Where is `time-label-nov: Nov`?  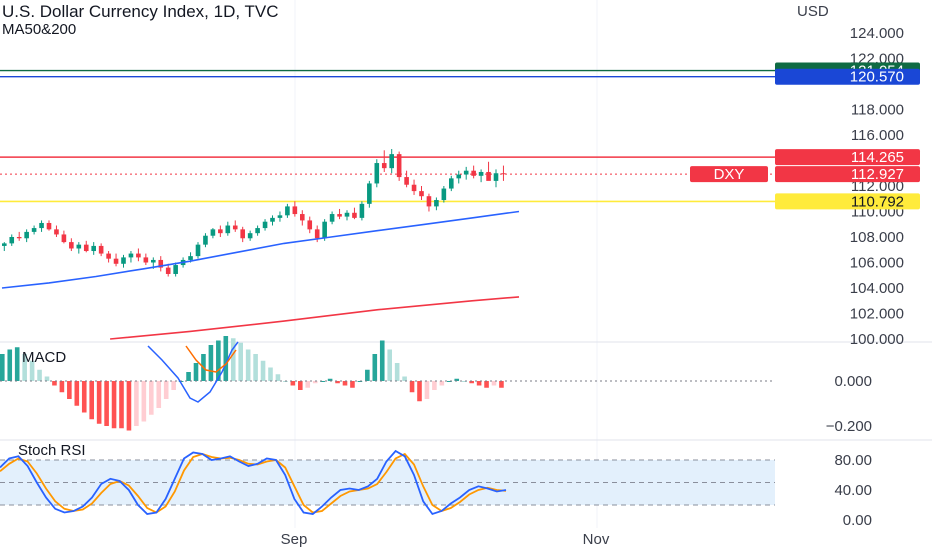 time-label-nov: Nov is located at coordinates (596, 539).